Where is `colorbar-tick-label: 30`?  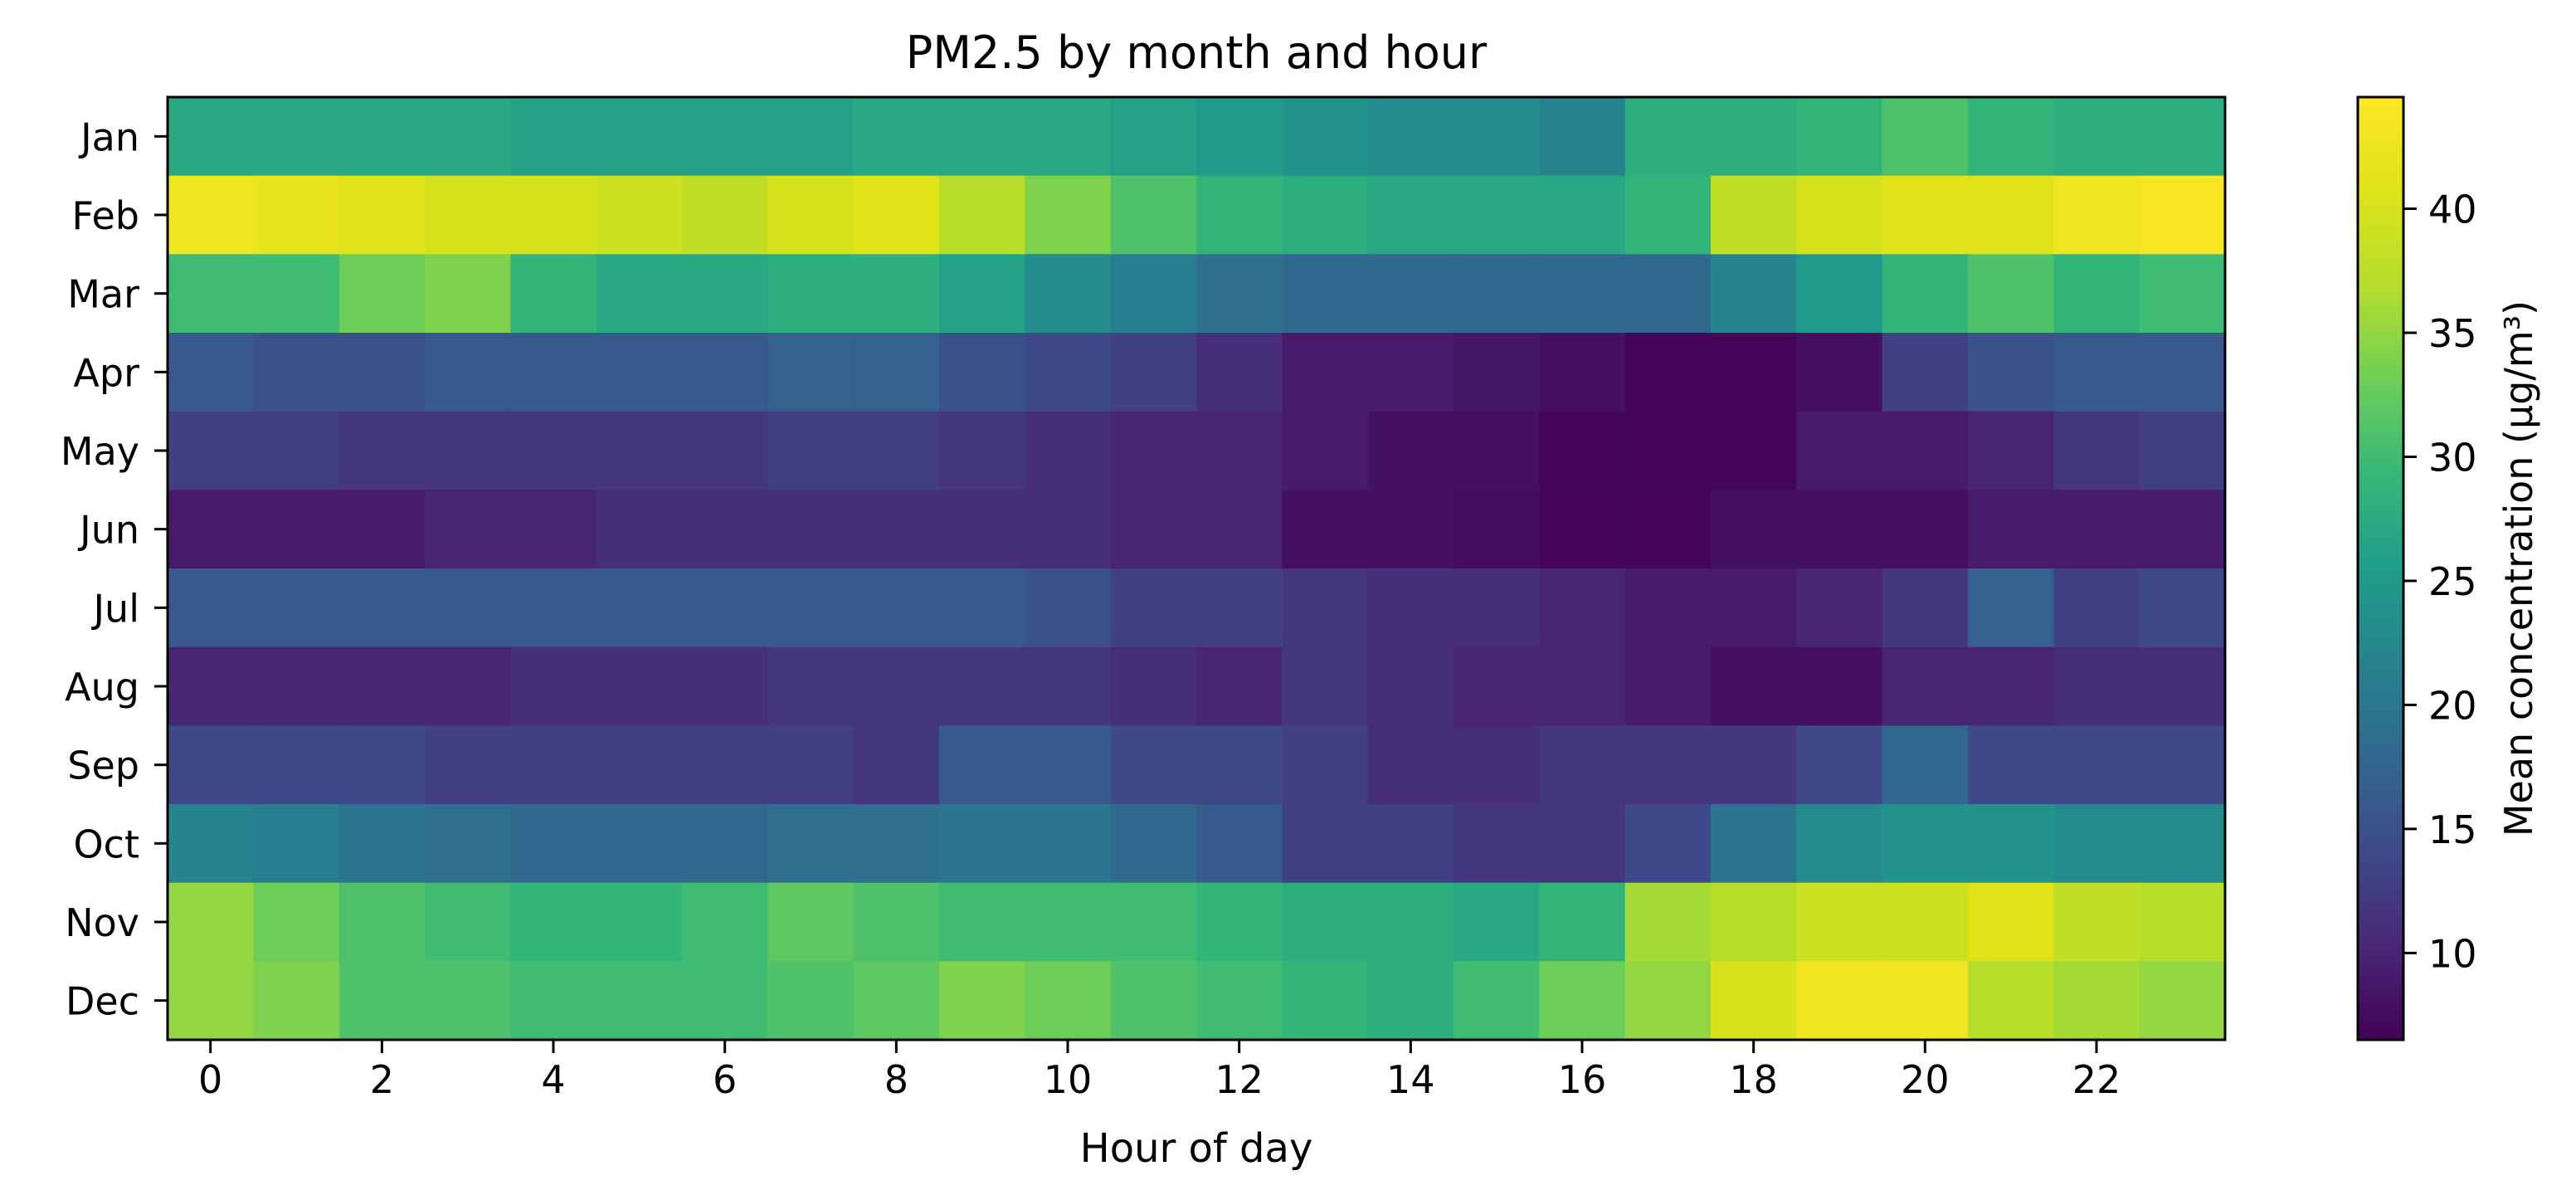
colorbar-tick-label: 30 is located at coordinates (2452, 457).